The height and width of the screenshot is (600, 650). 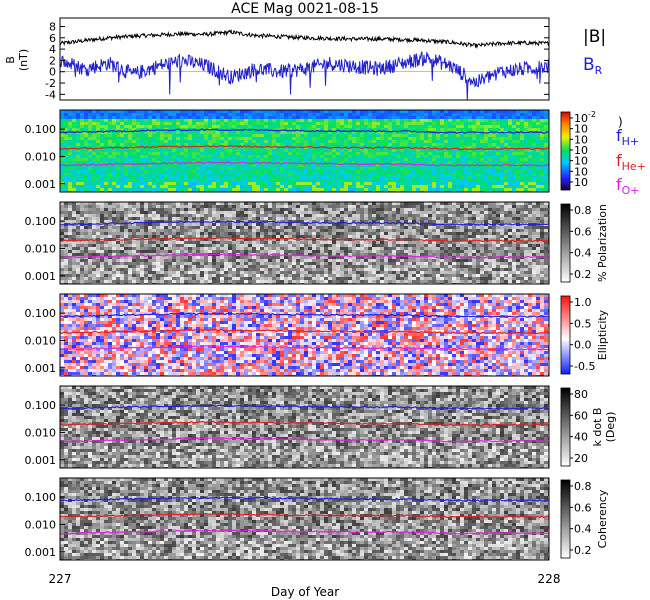 I want to click on colorbar-tick-label: 0.0, so click(x=583, y=345).